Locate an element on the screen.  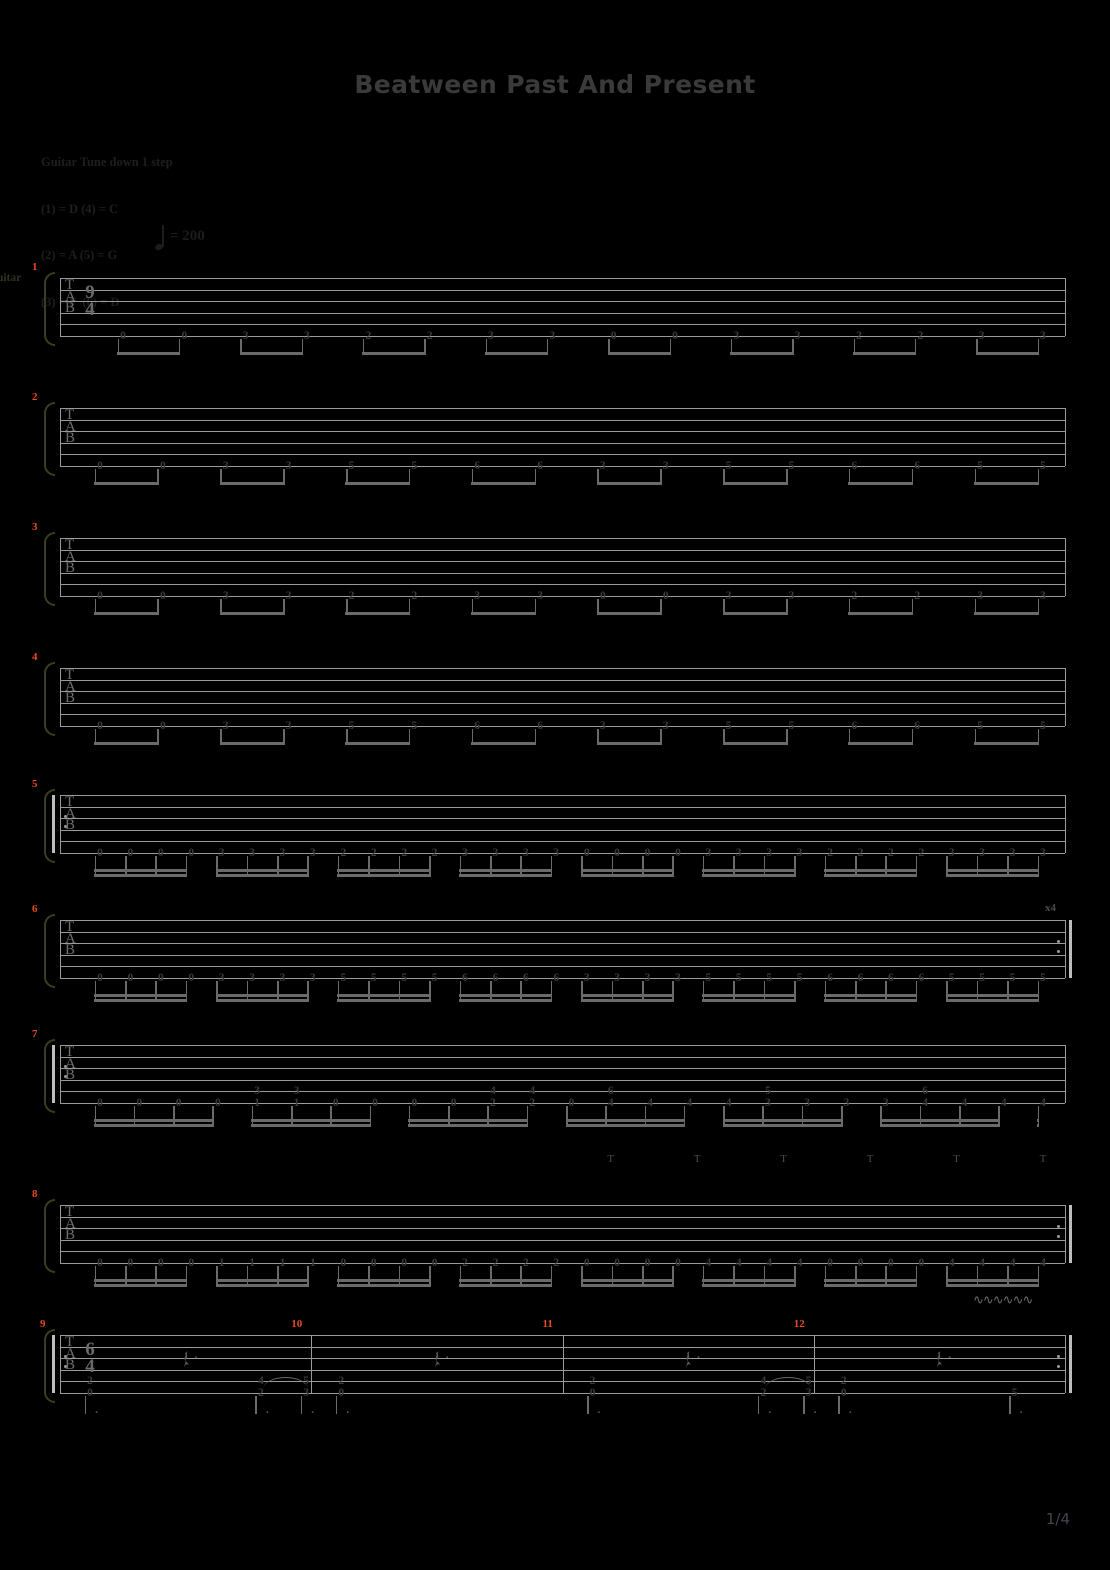
measure-number: 7 is located at coordinates (35, 1034).